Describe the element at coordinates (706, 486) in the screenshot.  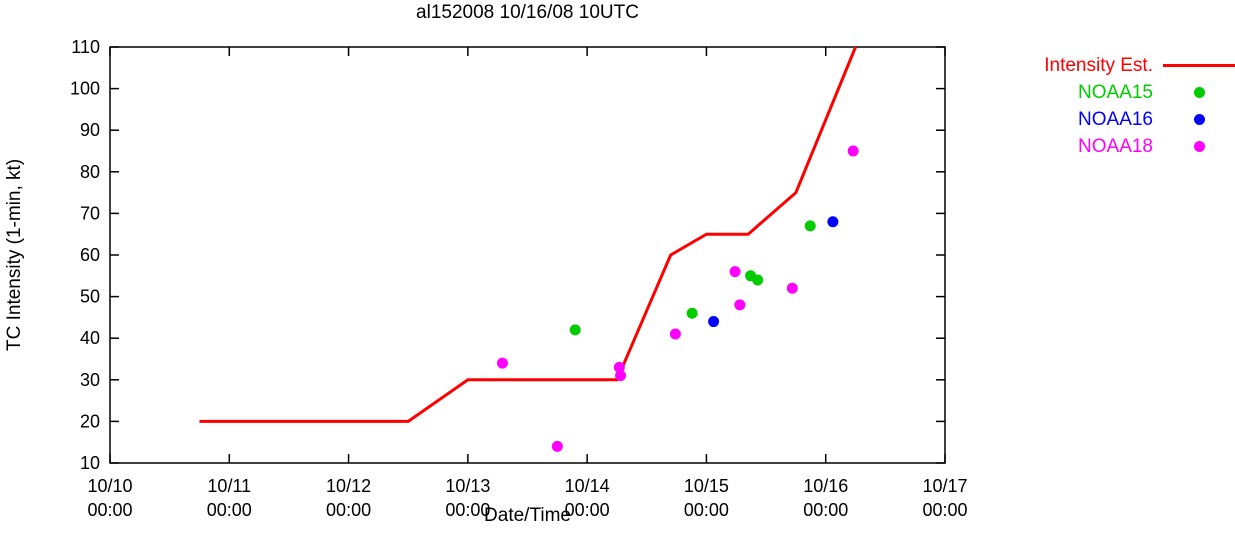
I see `x-tick-label-date: 10/15` at that location.